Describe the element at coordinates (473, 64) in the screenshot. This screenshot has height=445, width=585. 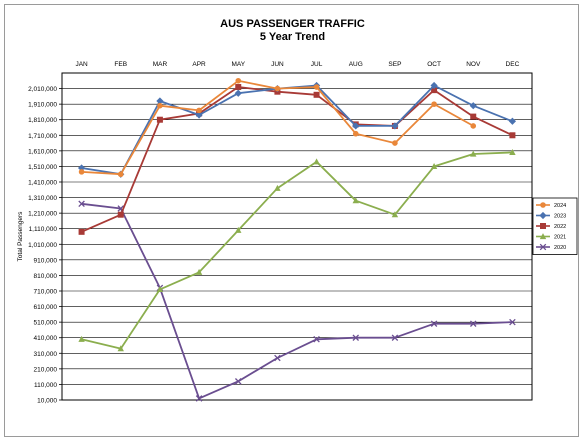
I see `x-tick-label: NOV` at that location.